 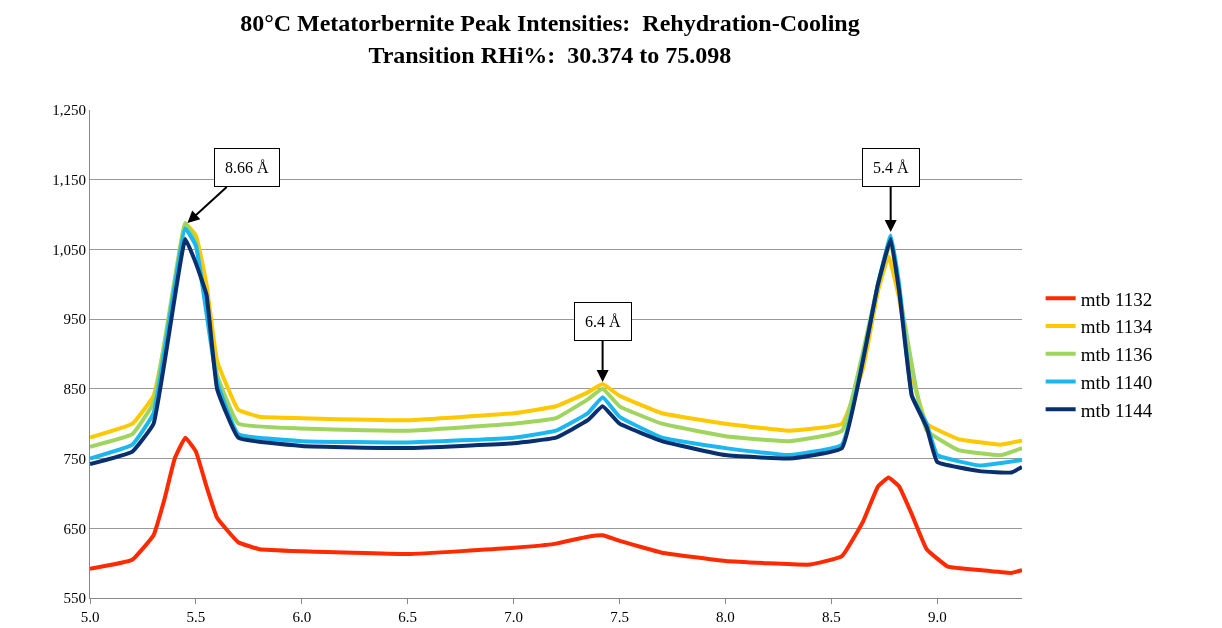 I want to click on y-tick-label: 1,250, so click(x=69, y=110).